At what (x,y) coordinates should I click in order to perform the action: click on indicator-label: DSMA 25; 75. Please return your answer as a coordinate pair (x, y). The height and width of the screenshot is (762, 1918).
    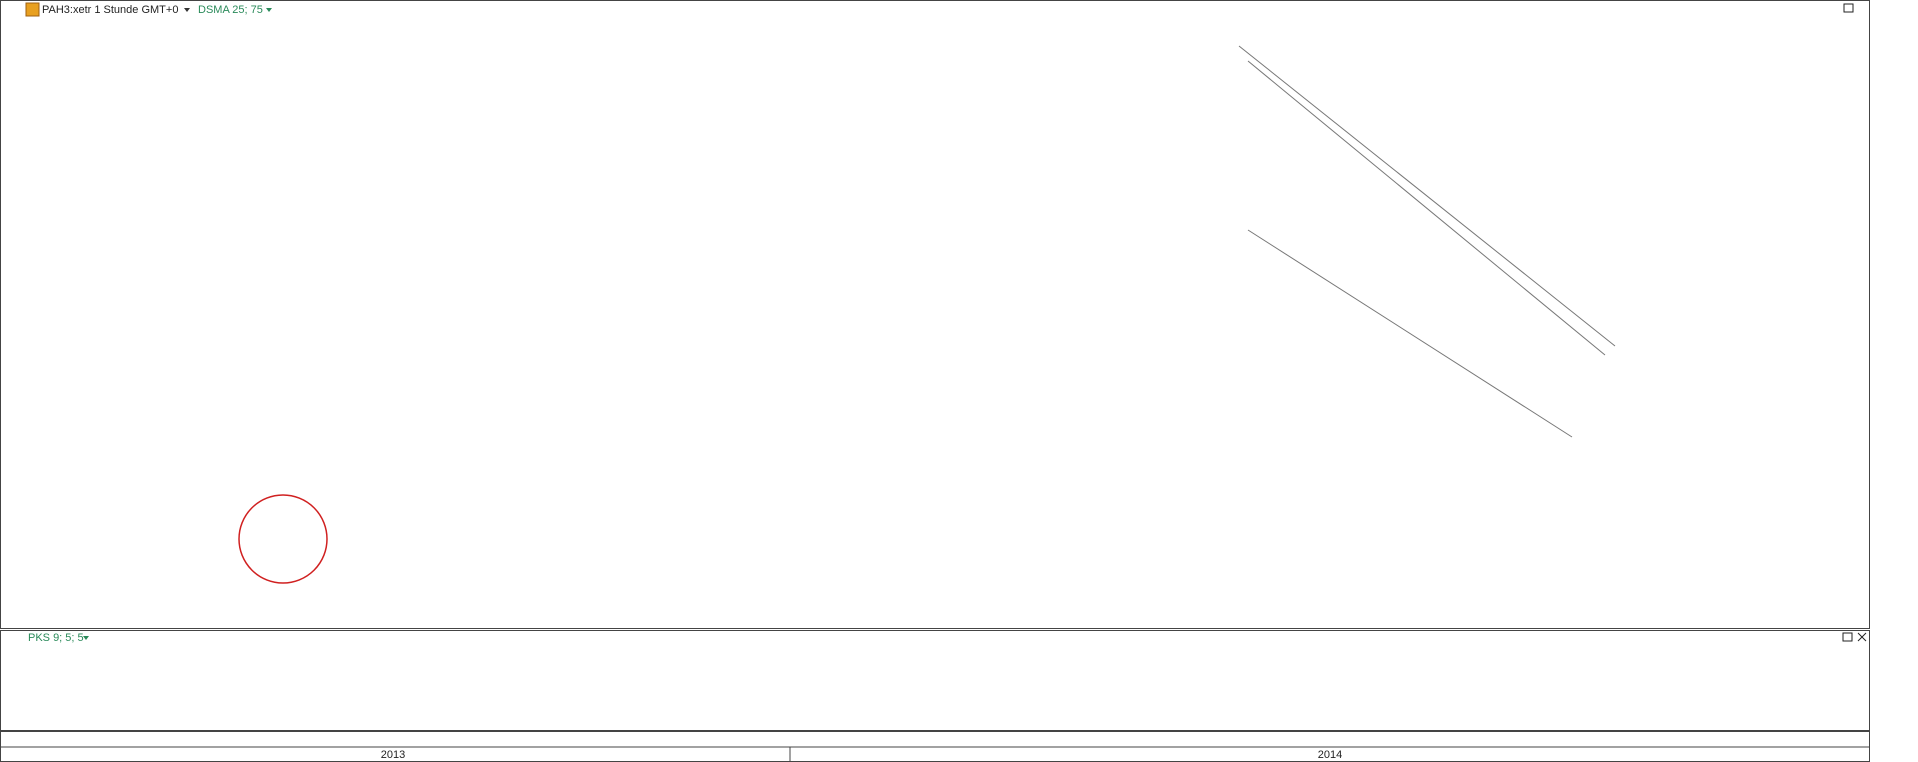
    Looking at the image, I should click on (230, 10).